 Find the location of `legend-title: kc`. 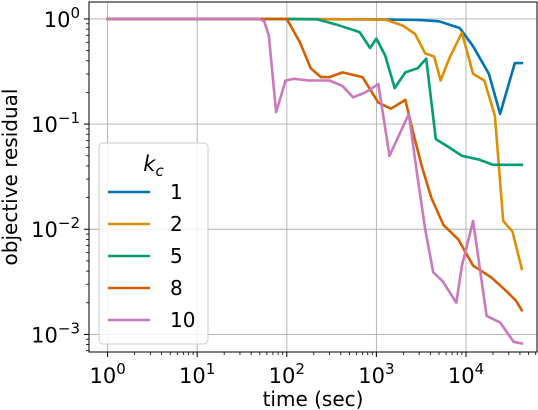

legend-title: kc is located at coordinates (153, 166).